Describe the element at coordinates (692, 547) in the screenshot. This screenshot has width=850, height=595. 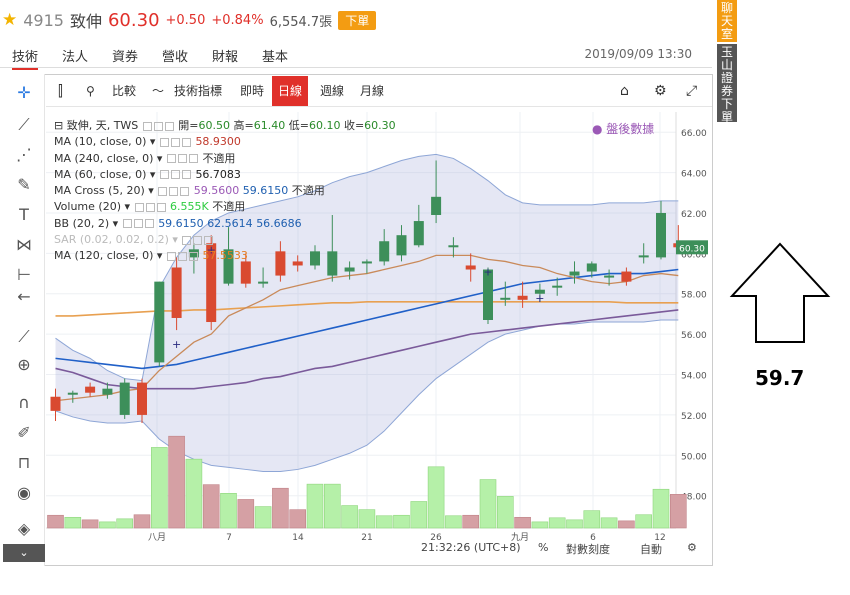
I see `axis-settings-icon: ⚙` at that location.